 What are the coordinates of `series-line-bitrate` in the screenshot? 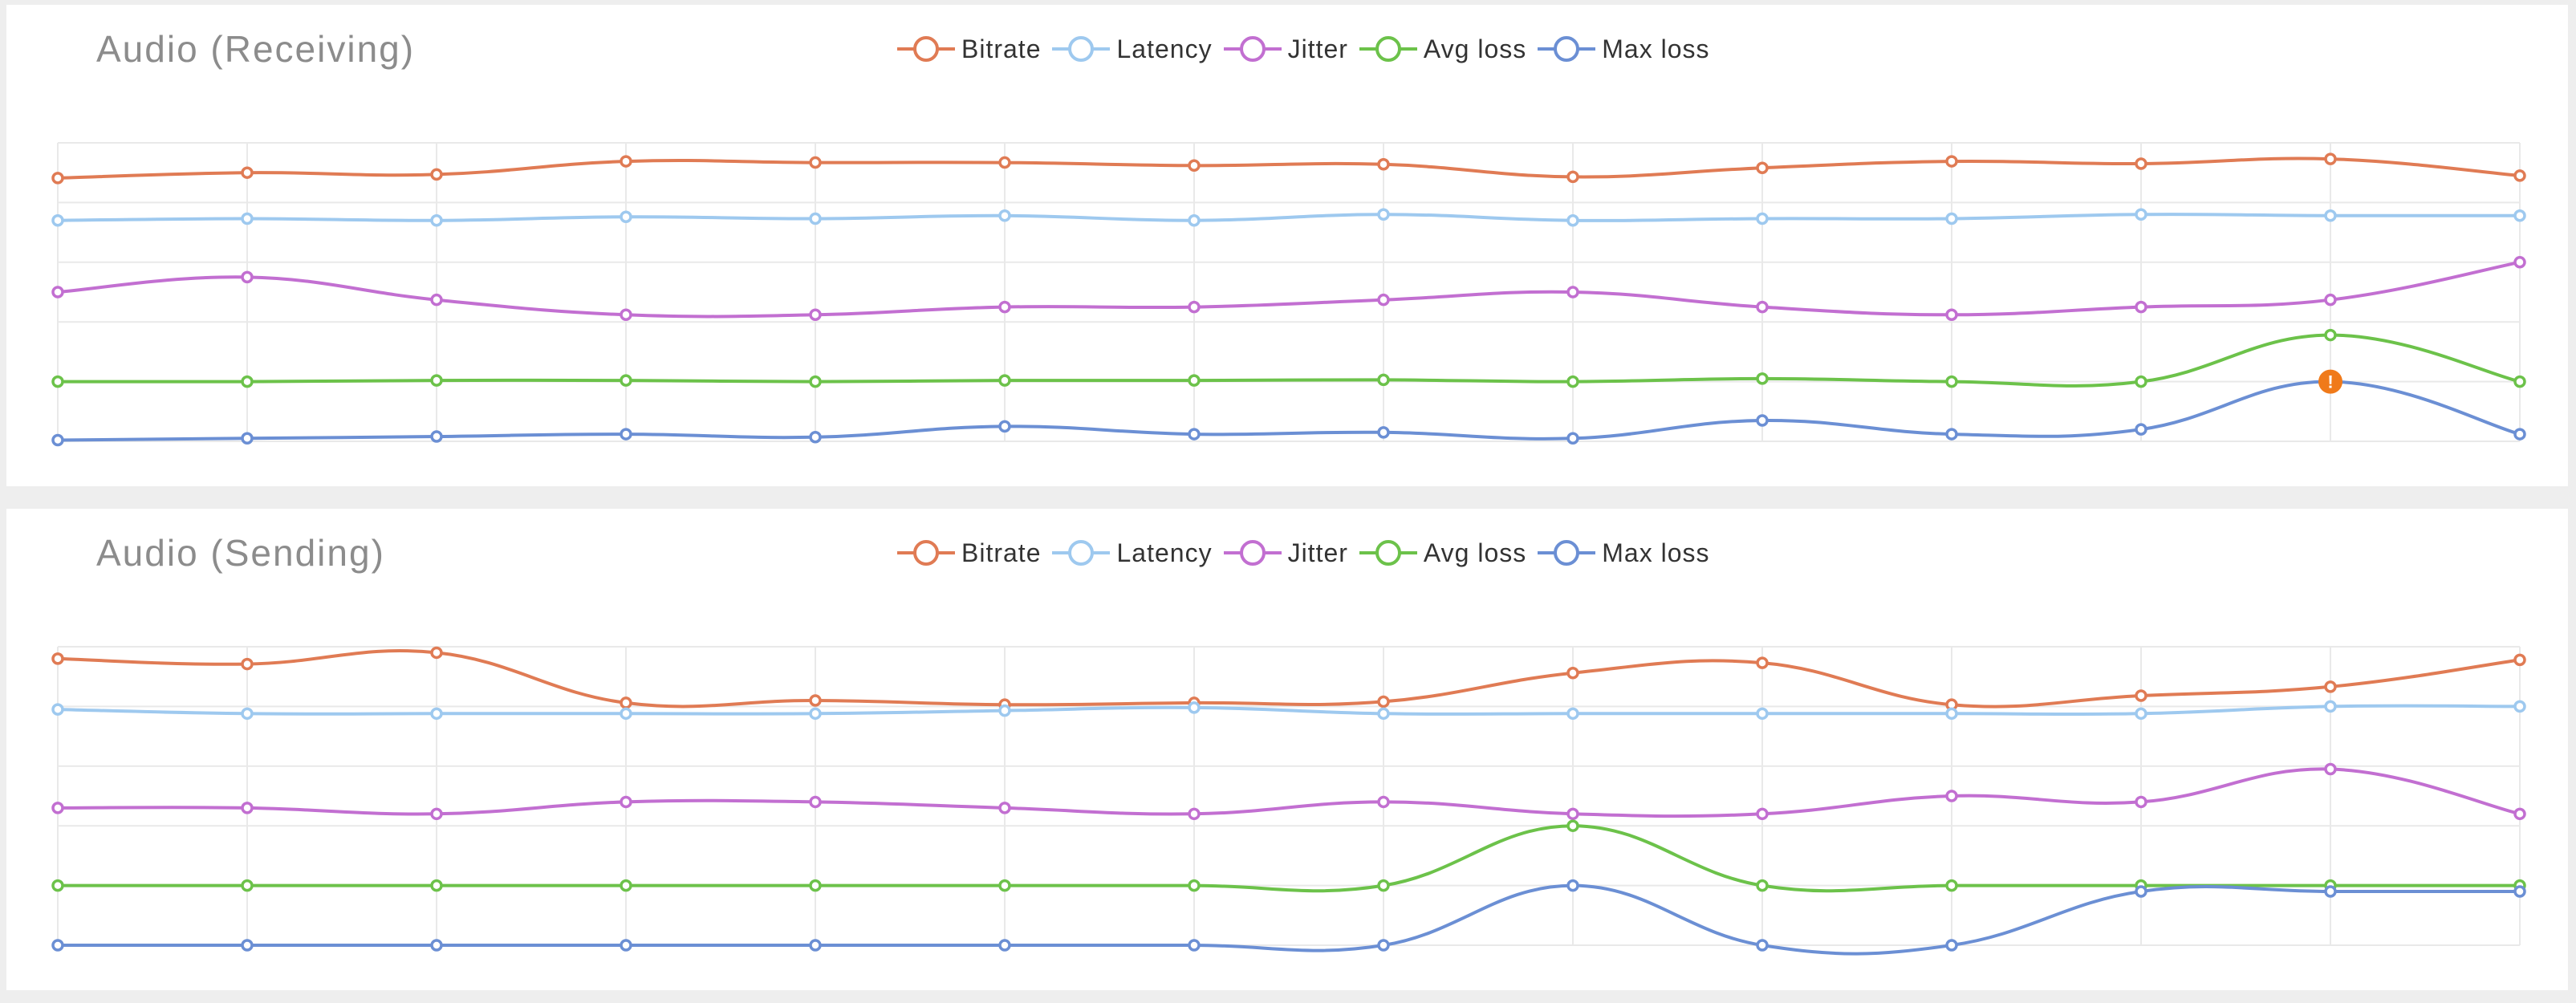 It's located at (1289, 679).